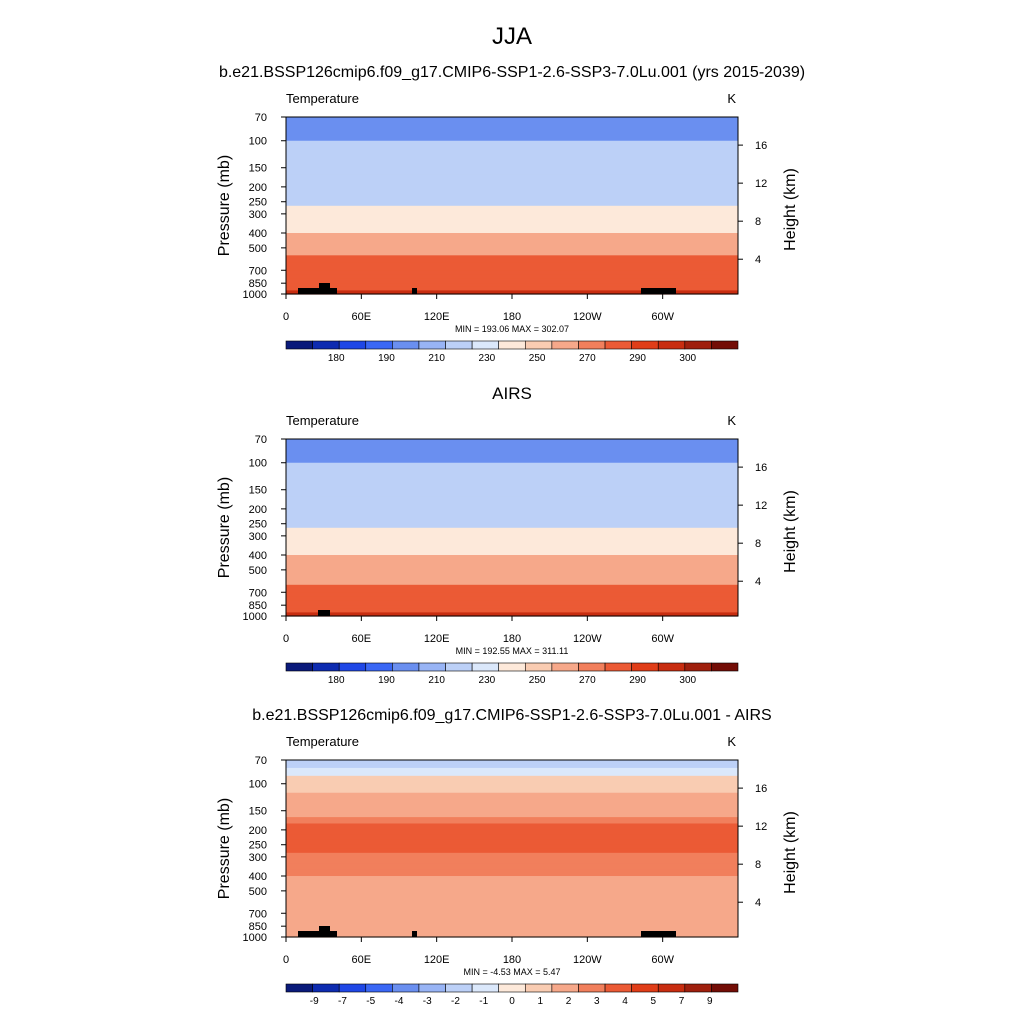 Image resolution: width=1024 pixels, height=1024 pixels. What do you see at coordinates (653, 1001) in the screenshot?
I see `colorbar-label: 5` at bounding box center [653, 1001].